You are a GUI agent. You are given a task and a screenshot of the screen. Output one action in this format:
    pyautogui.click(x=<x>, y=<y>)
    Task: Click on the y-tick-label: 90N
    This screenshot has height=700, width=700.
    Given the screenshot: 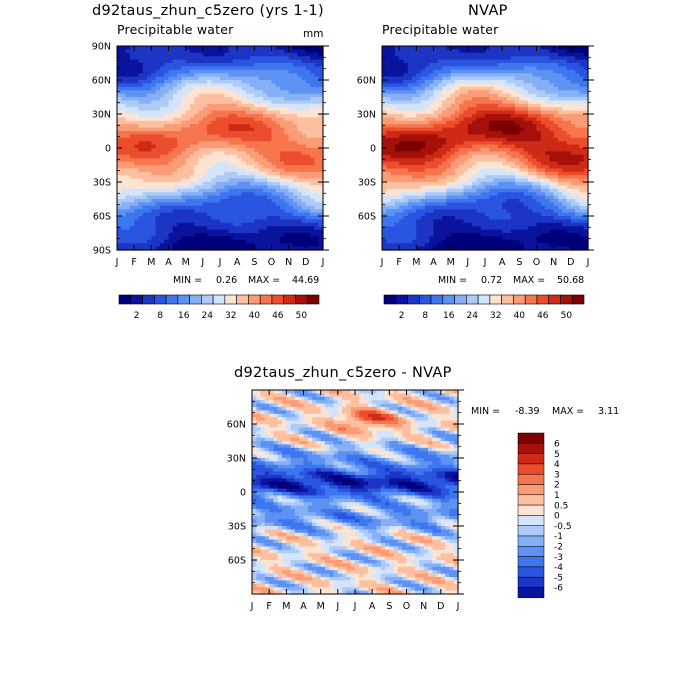 What is the action you would take?
    pyautogui.click(x=101, y=47)
    